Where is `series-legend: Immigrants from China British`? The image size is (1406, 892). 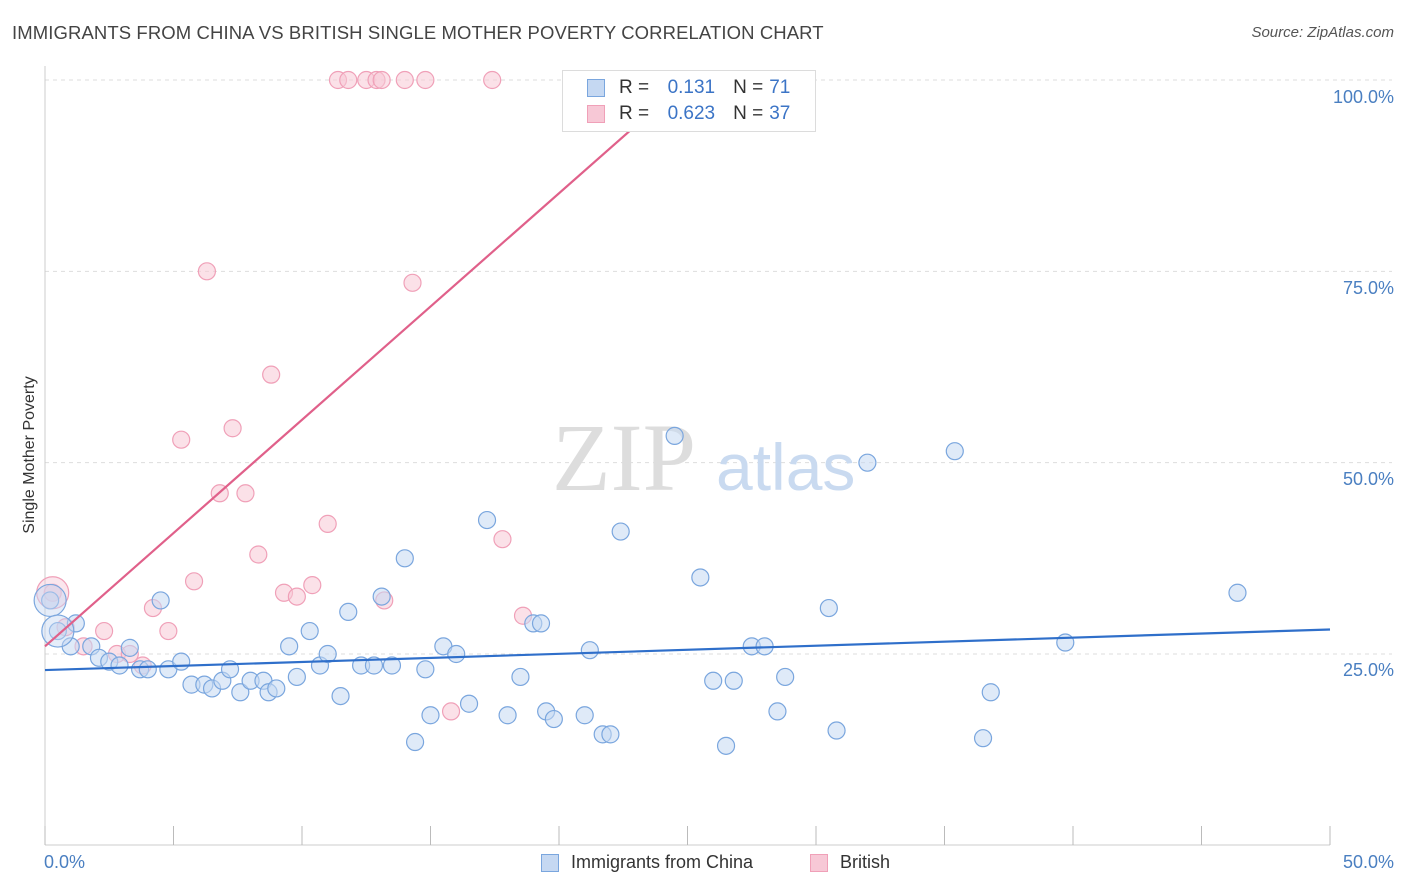
series-legend: Immigrants from China British is located at coordinates (703, 865).